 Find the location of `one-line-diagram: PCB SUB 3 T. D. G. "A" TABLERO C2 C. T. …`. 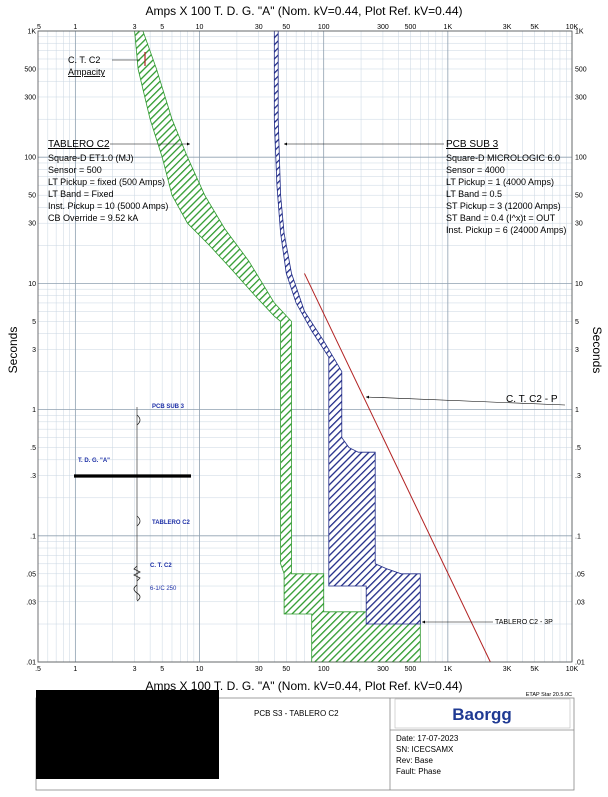

one-line-diagram: PCB SUB 3 T. D. G. "A" TABLERO C2 C. T. … is located at coordinates (132, 503).